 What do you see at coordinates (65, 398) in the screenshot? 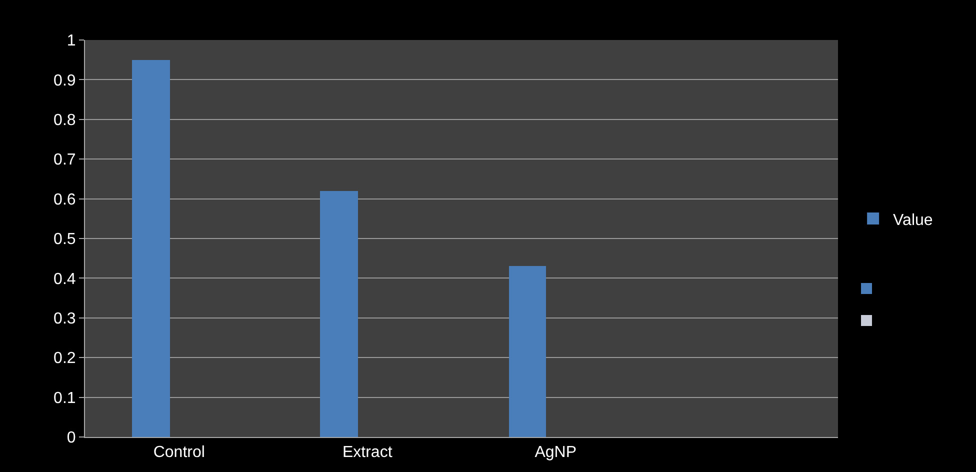
I see `y-tick-label: 0.1` at bounding box center [65, 398].